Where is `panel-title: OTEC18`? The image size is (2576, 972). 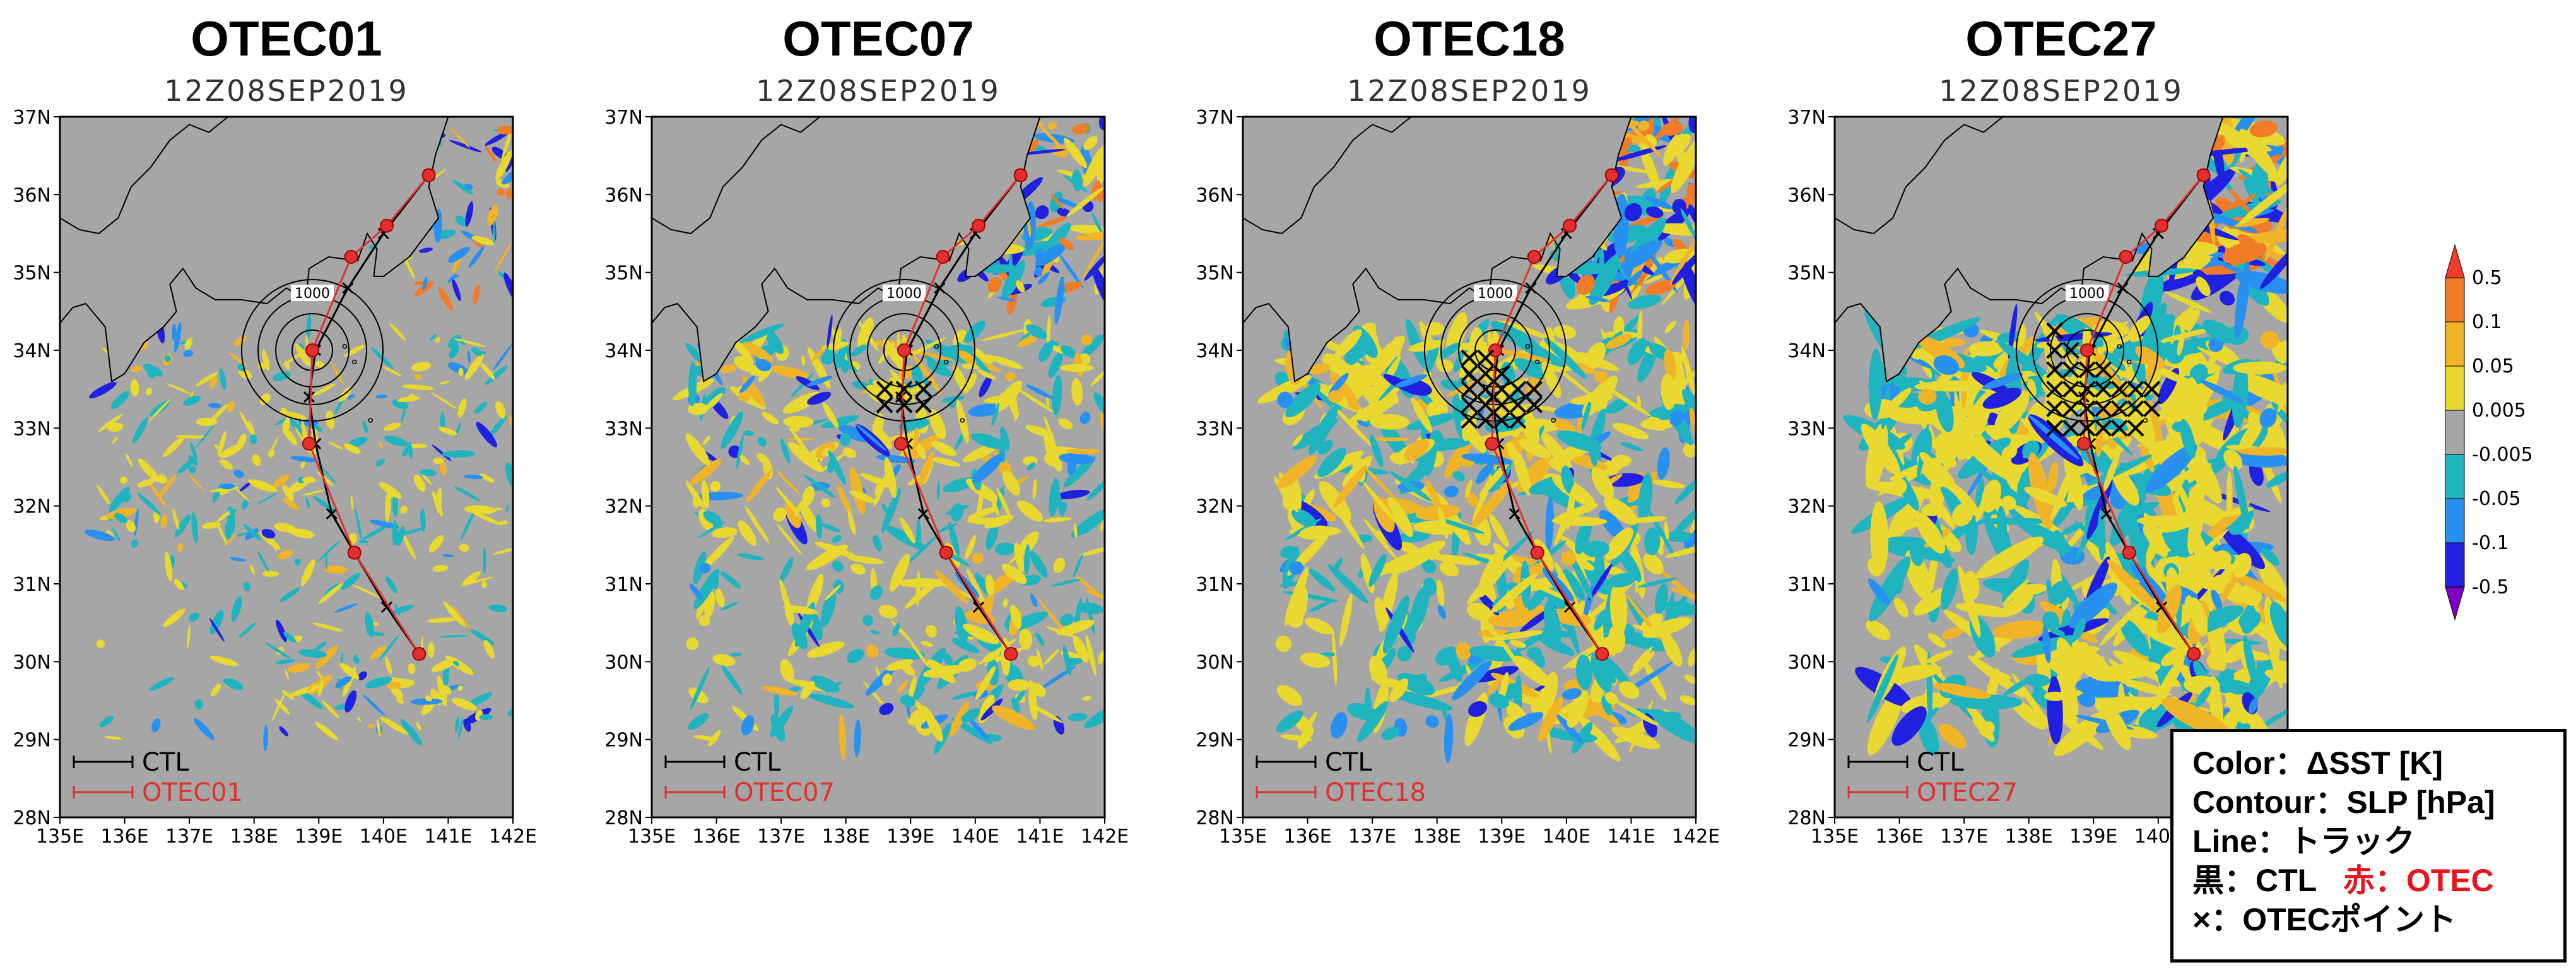 panel-title: OTEC18 is located at coordinates (1469, 38).